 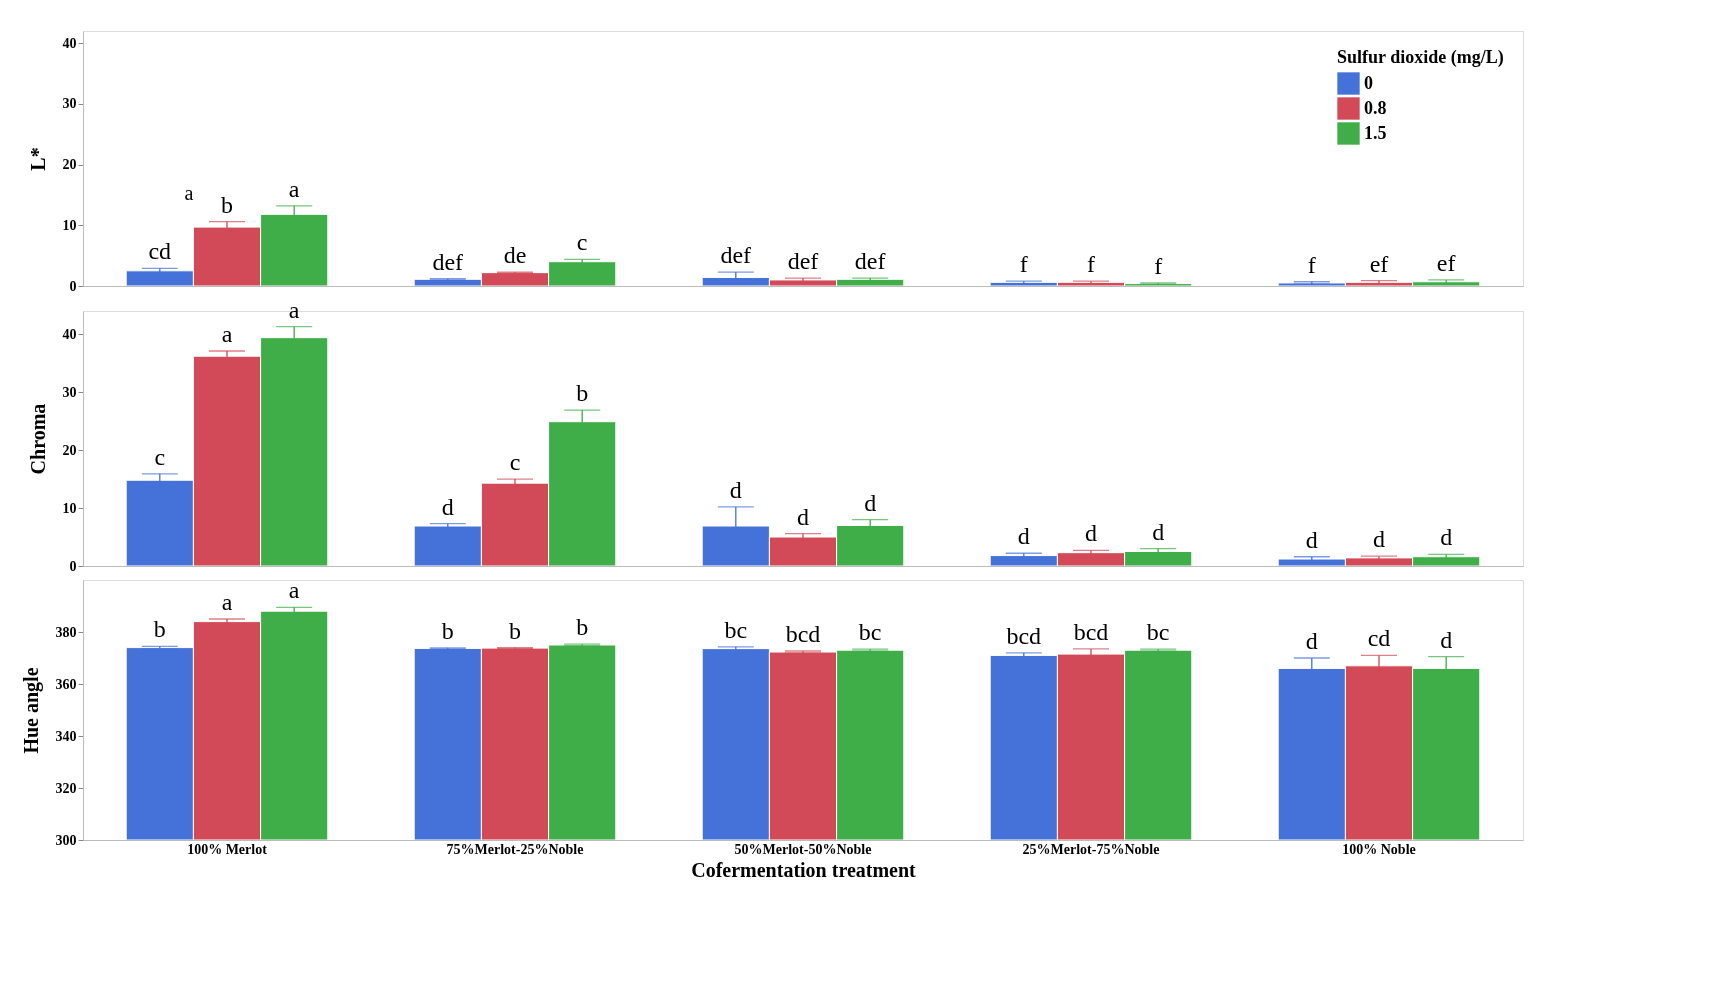 I want to click on annotation: a, so click(x=189, y=193).